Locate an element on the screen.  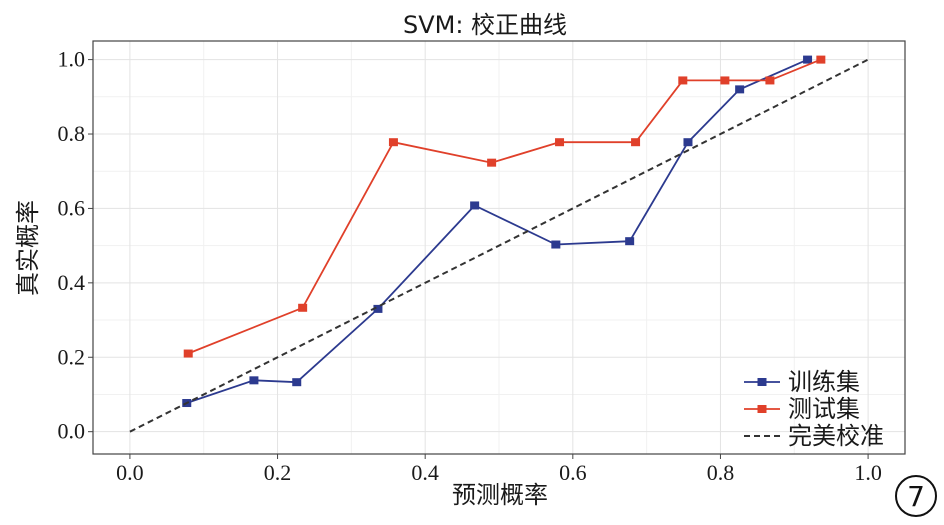
chart-title: SVM: 校正曲线 is located at coordinates (485, 25).